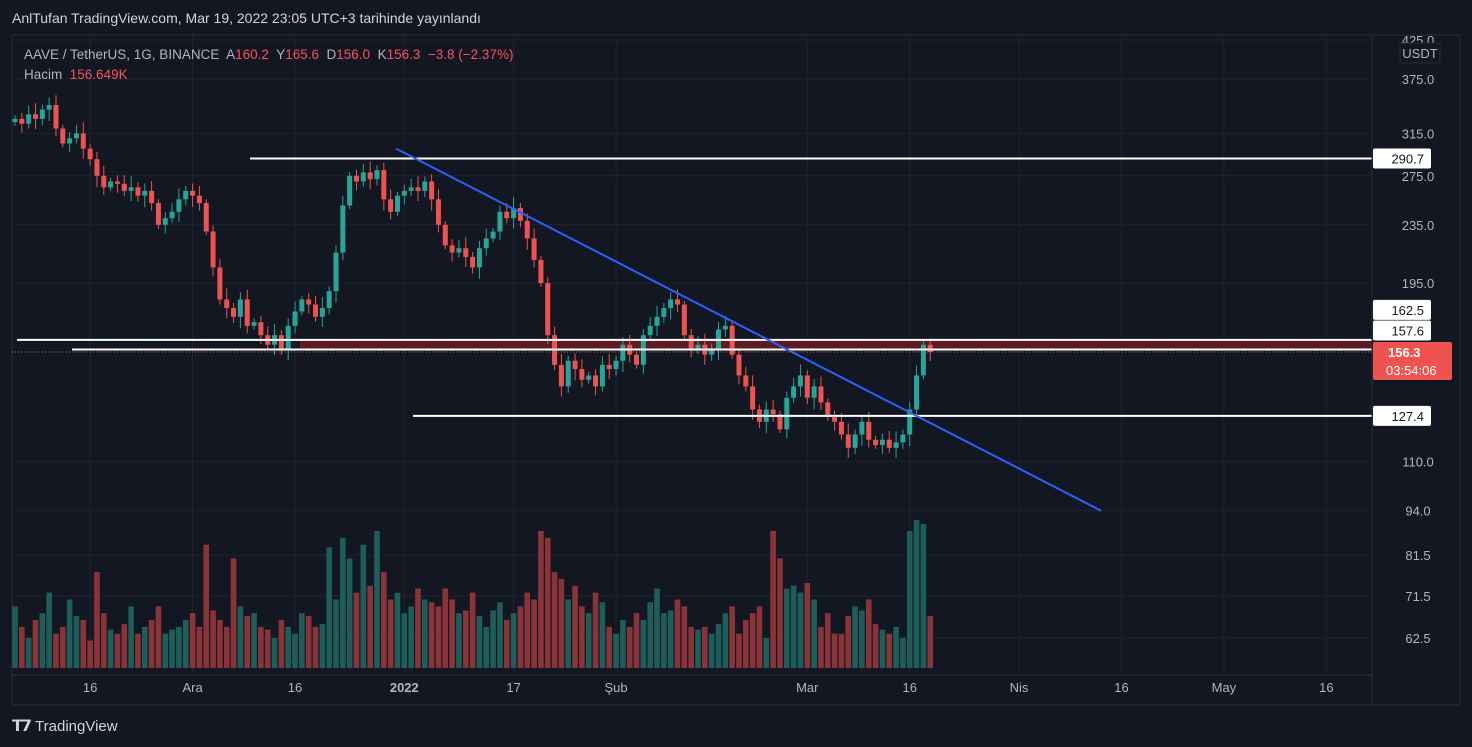 This screenshot has width=1472, height=747. I want to click on volume-value: 156.649K, so click(98, 74).